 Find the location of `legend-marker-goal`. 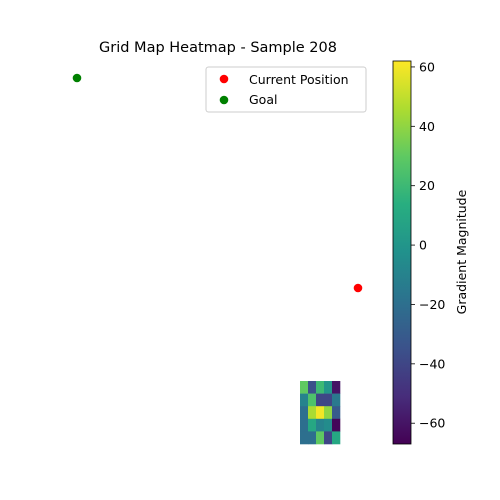

legend-marker-goal is located at coordinates (224, 100).